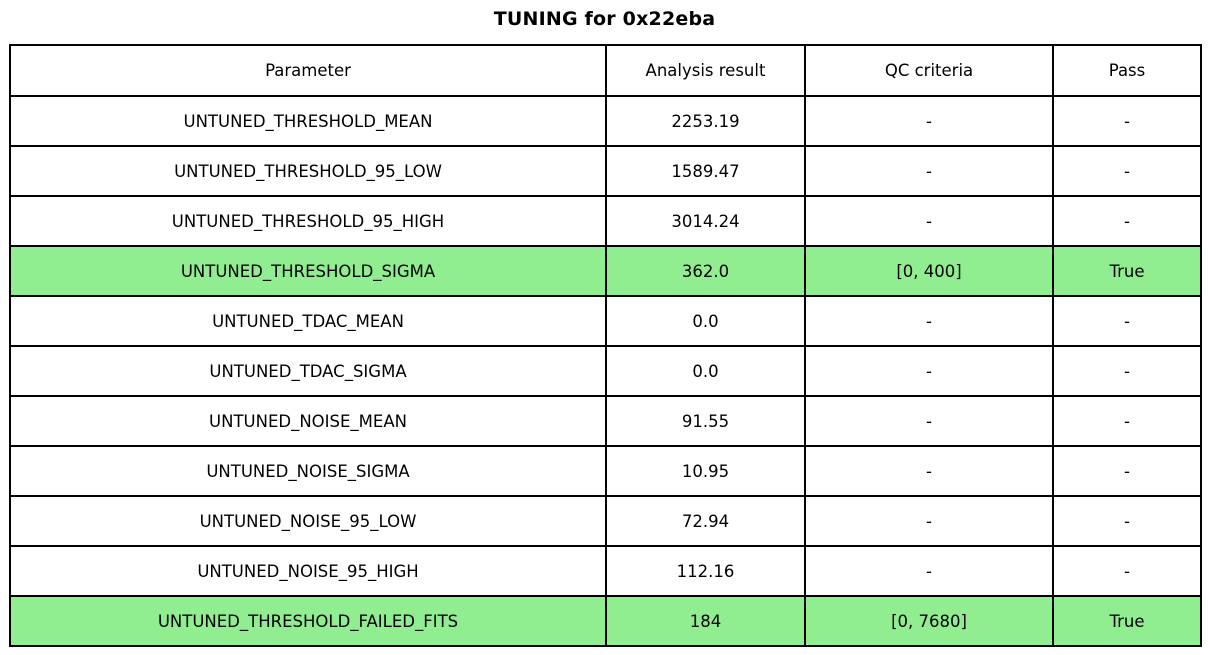 This screenshot has height=655, width=1210. I want to click on analysis-result-cell: 1589.47, so click(705, 171).